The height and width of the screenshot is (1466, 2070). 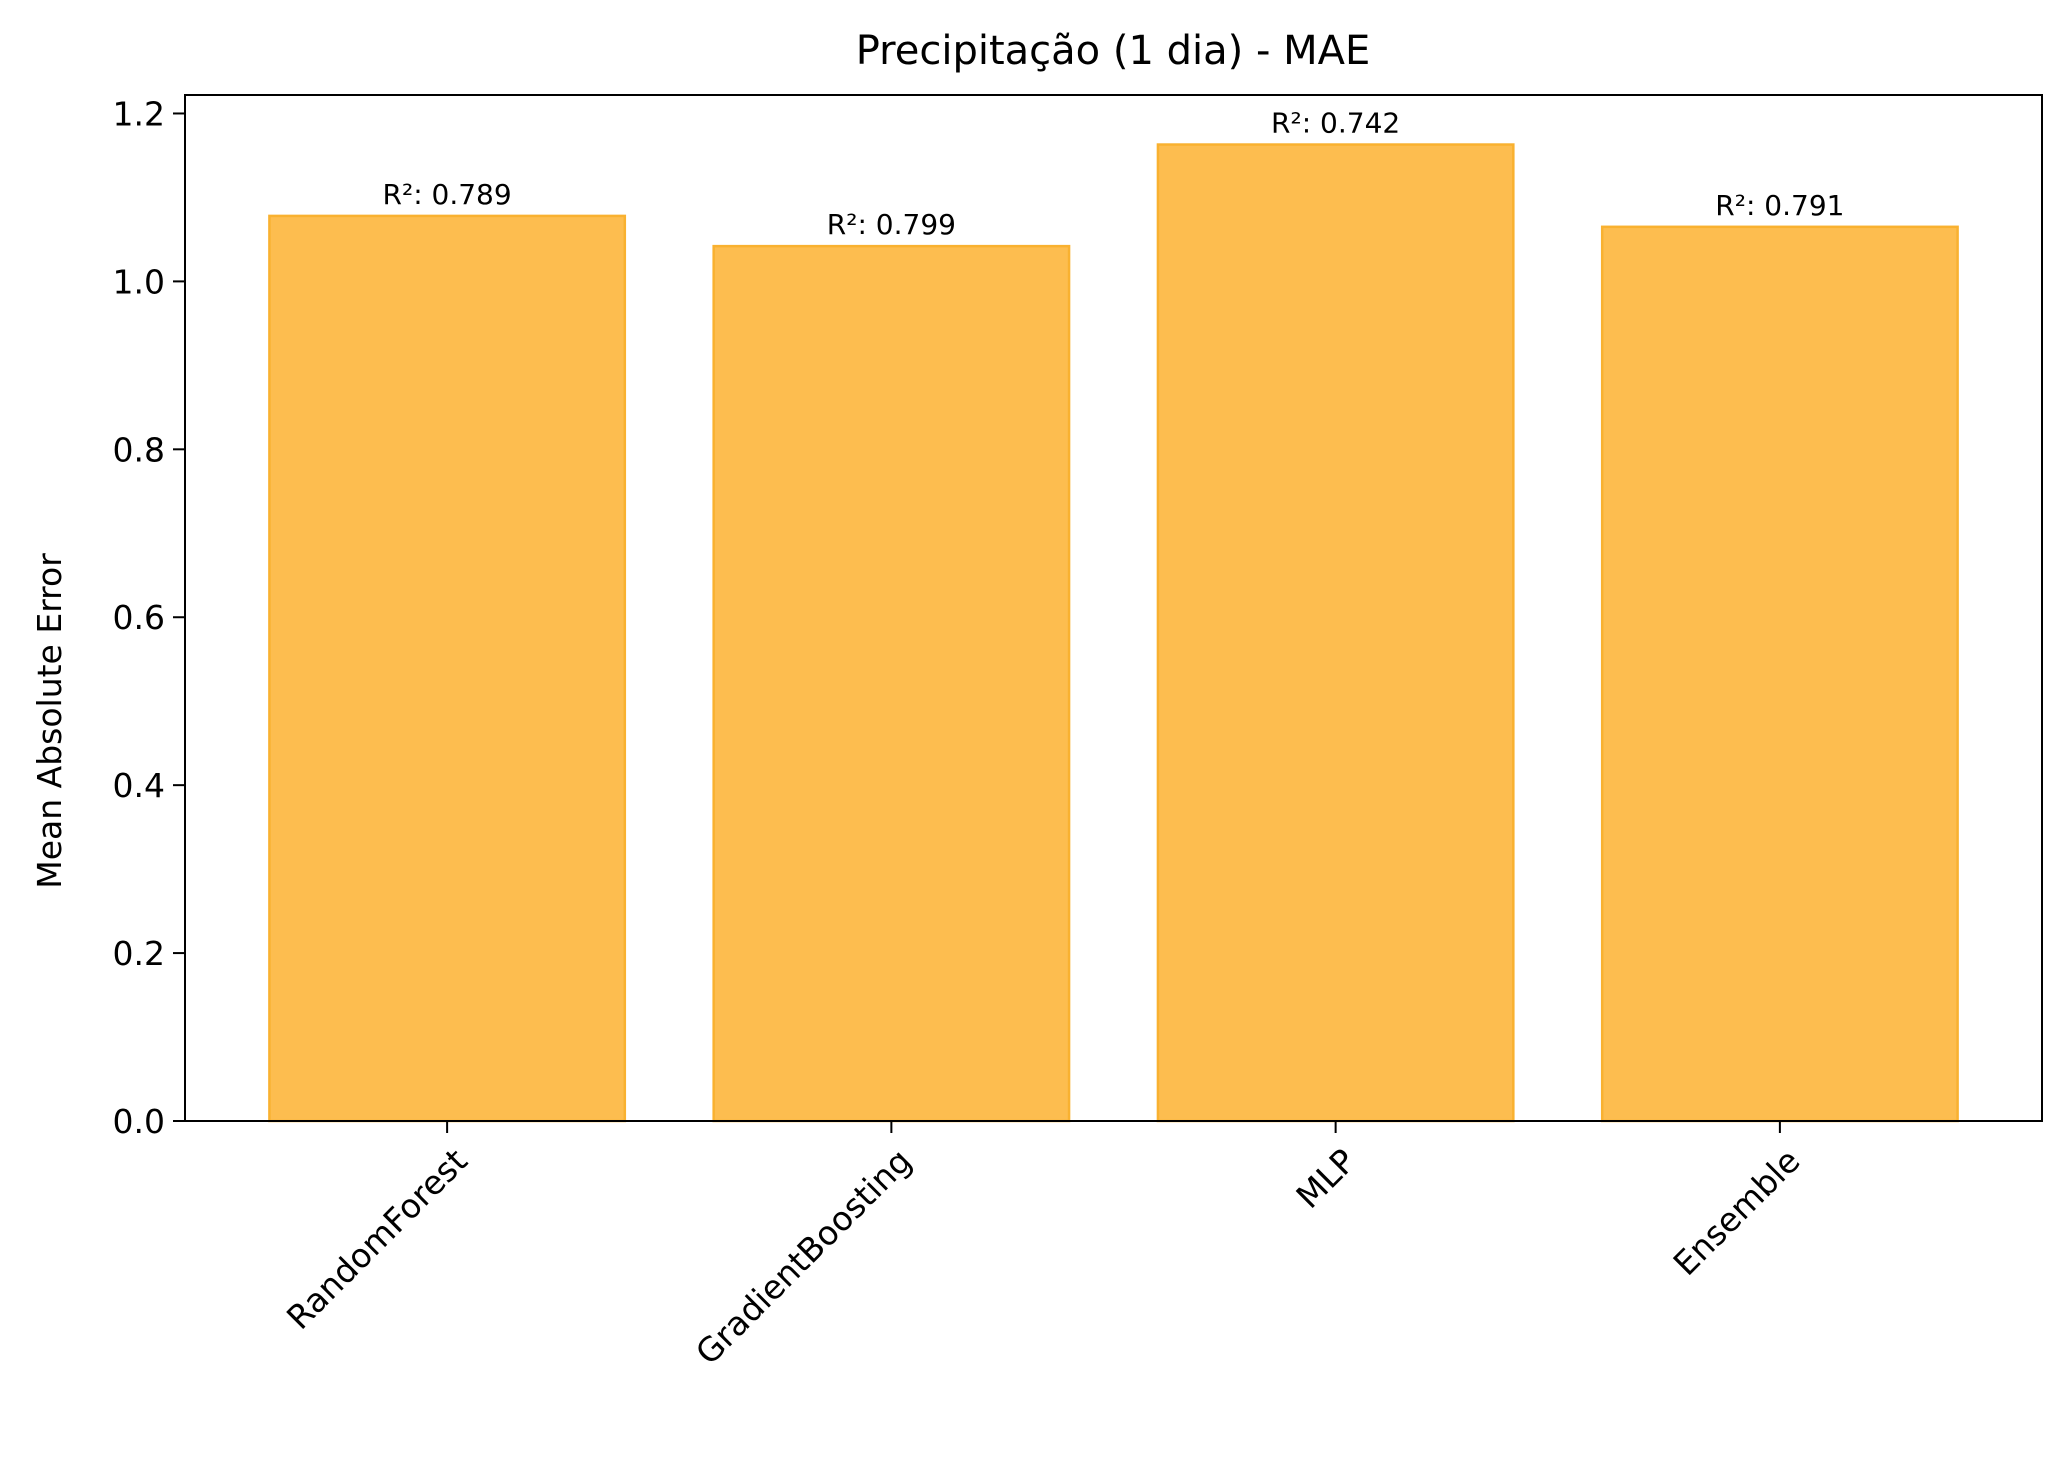 I want to click on x-tick-label: Ensemble, so click(x=1737, y=1212).